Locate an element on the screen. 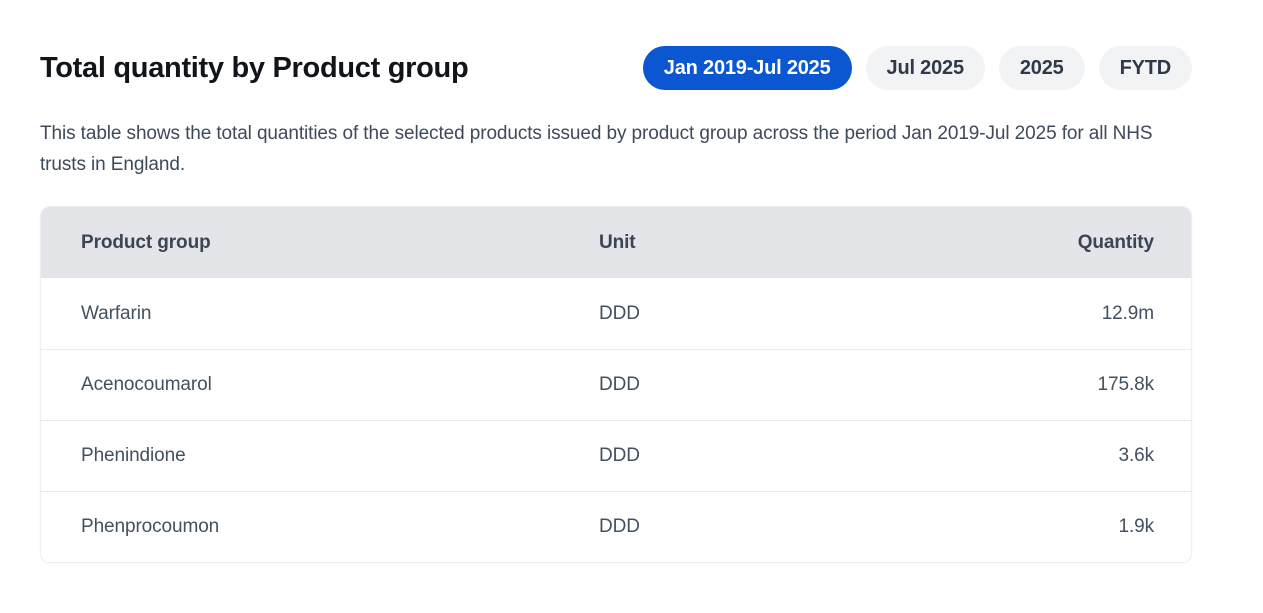 The height and width of the screenshot is (613, 1263). cell-quantity: 12.9m is located at coordinates (1127, 313).